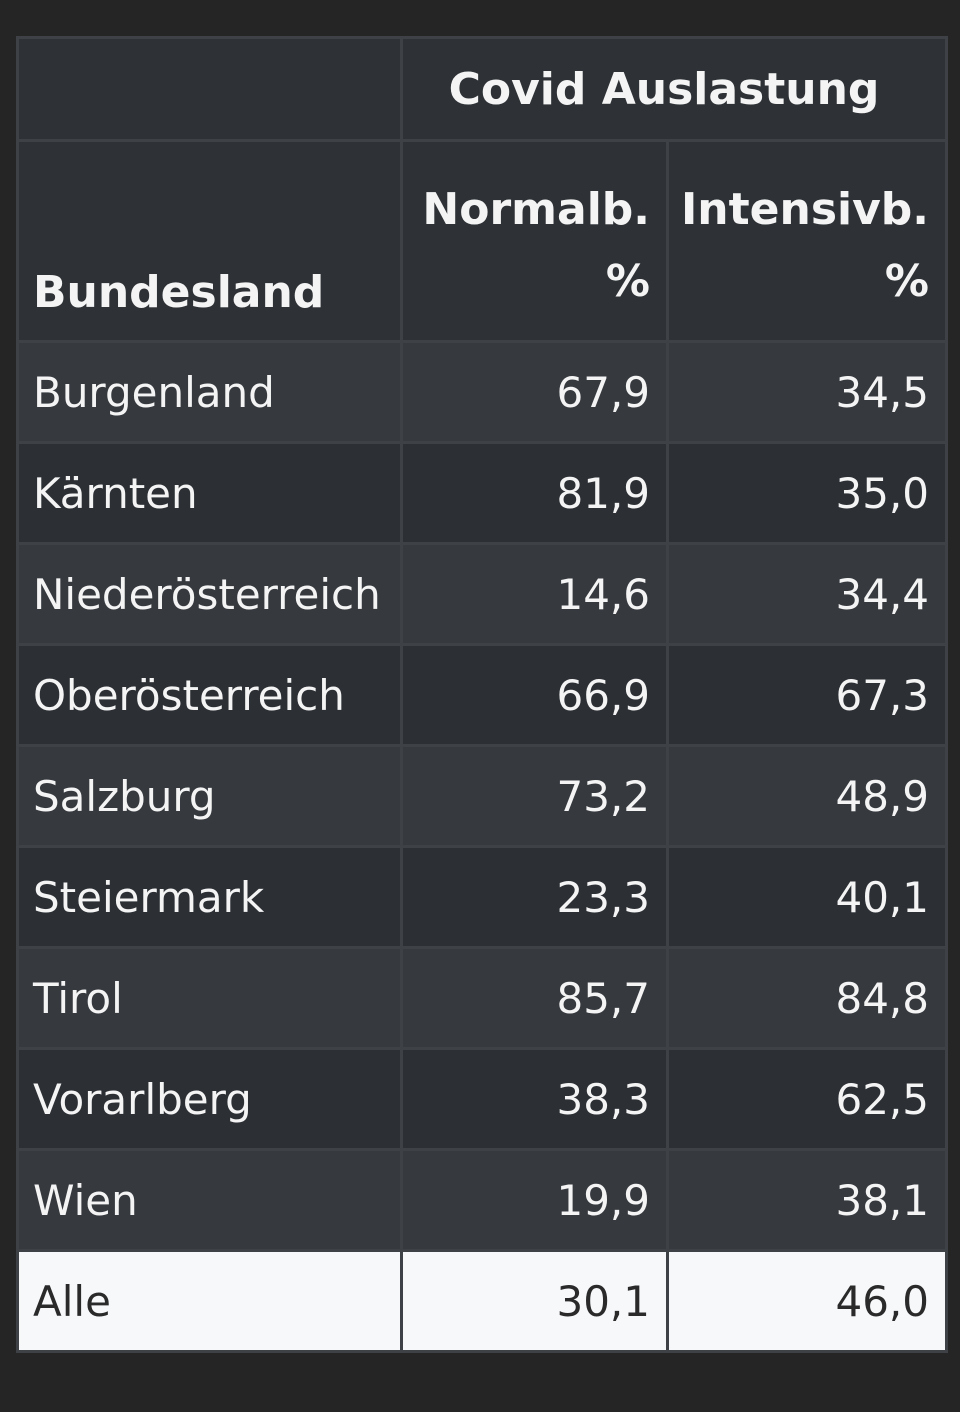 The image size is (960, 1412). Describe the element at coordinates (534, 241) in the screenshot. I see `column-header-normal: Normalb.%` at that location.